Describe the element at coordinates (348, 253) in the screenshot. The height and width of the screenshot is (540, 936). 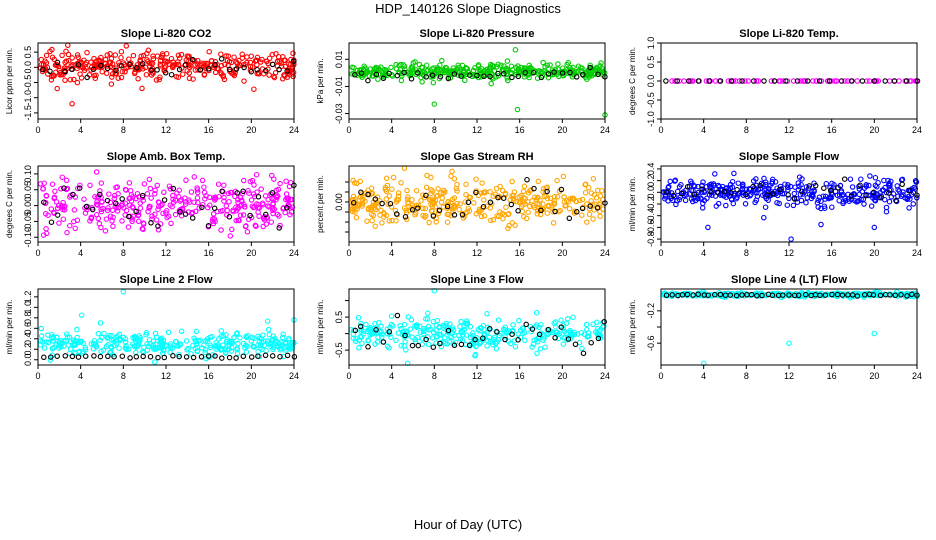
I see `x-tick-label: 0` at that location.